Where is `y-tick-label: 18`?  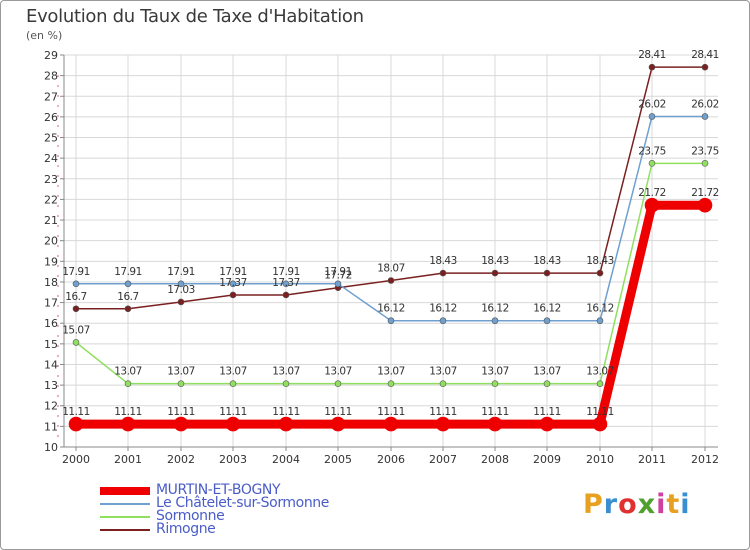
y-tick-label: 18 is located at coordinates (51, 282).